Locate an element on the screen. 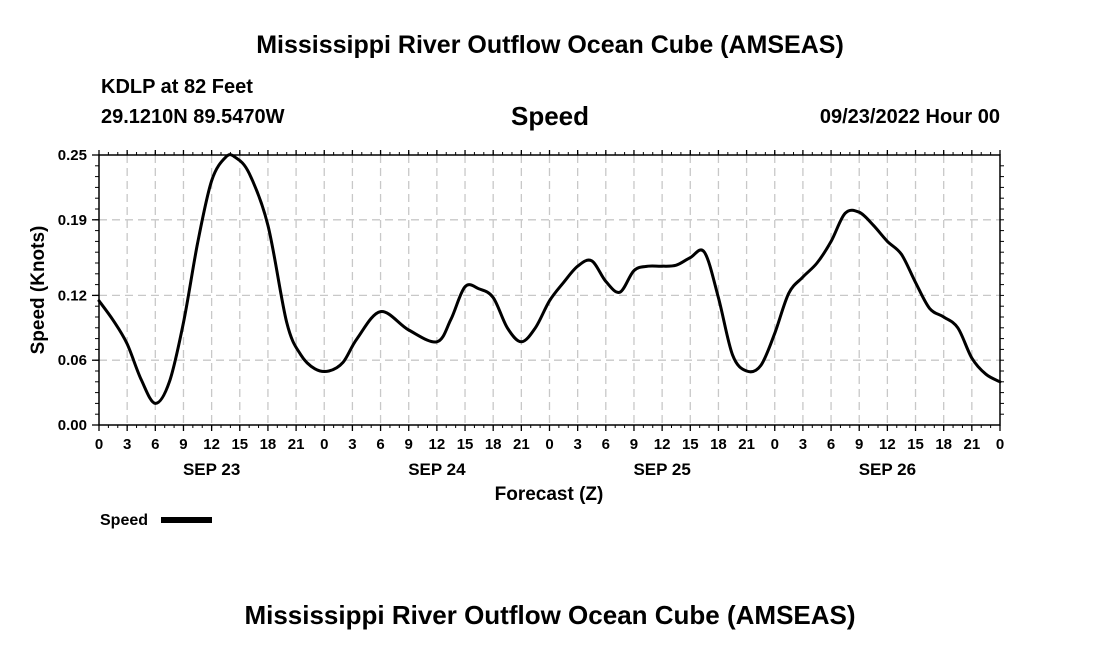 The height and width of the screenshot is (650, 1100). coordinates-label: 29.1210N 89.5470W is located at coordinates (193, 117).